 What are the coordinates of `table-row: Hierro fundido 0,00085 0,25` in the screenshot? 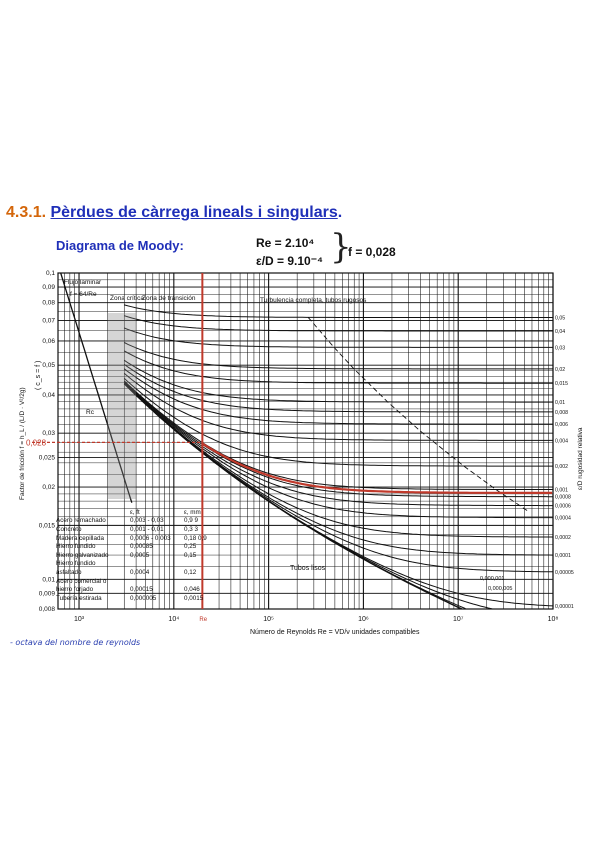 It's located at (146, 546).